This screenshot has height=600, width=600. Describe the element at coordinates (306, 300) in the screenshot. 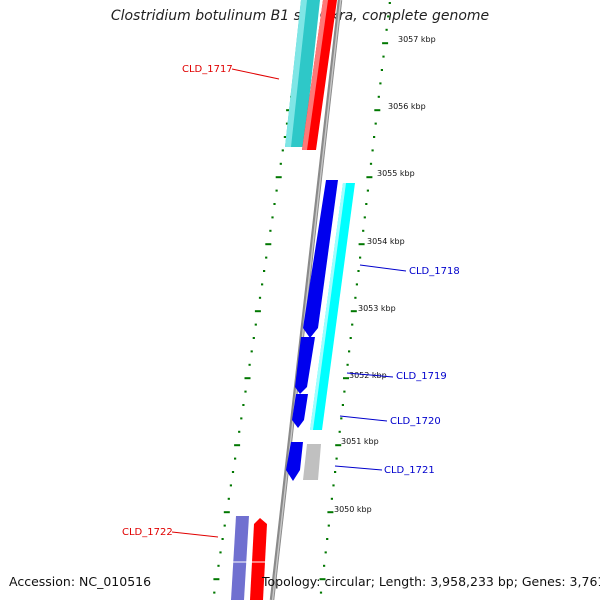

I see `backbone-highlight` at that location.